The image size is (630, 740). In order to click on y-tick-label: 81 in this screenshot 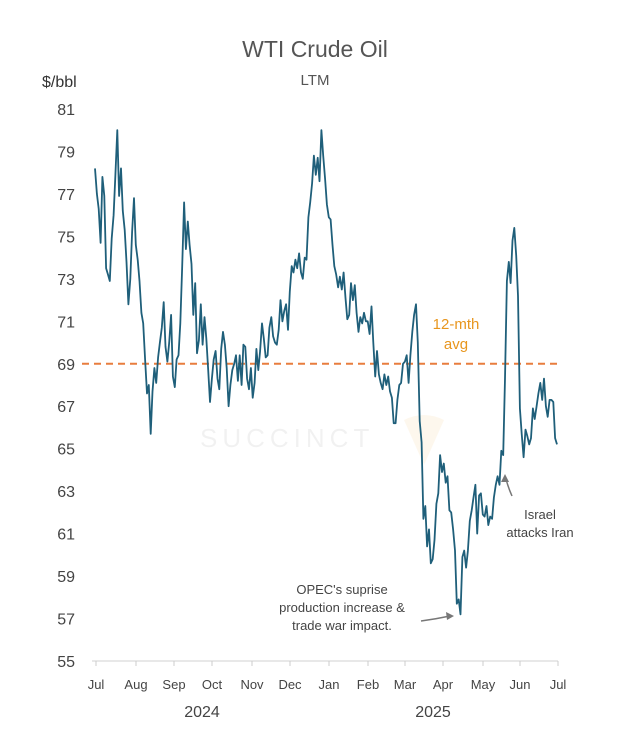, I will do `click(66, 110)`.